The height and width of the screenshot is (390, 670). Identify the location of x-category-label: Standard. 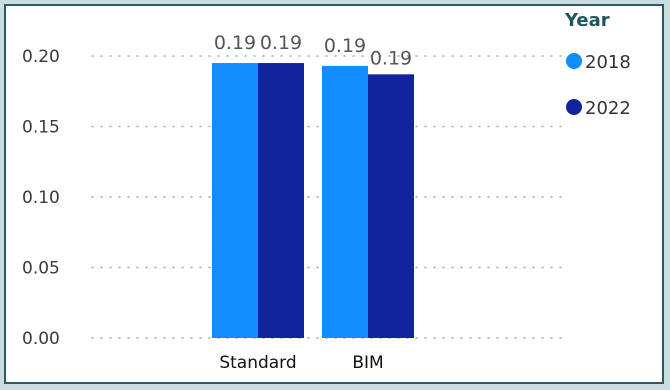
(257, 363).